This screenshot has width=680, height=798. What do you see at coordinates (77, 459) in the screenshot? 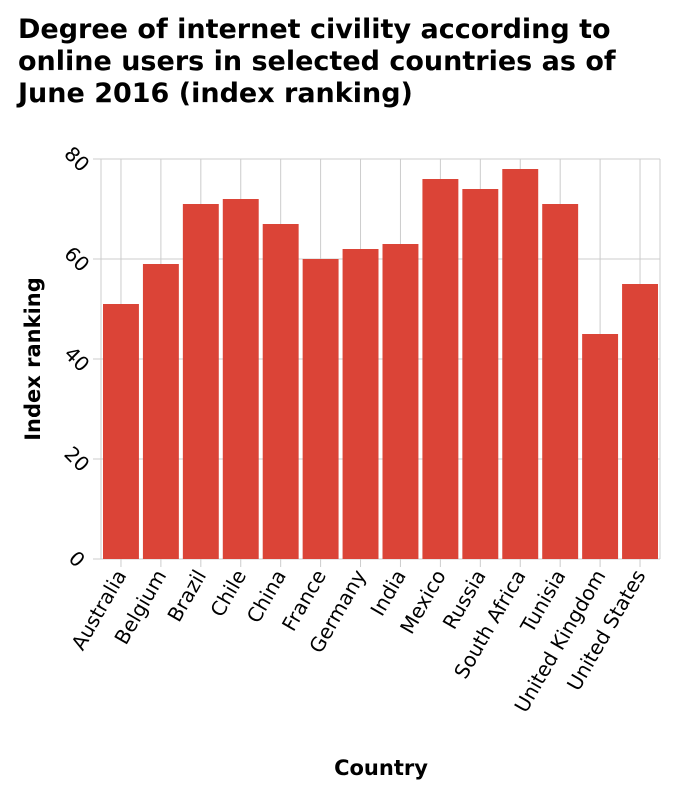
I see `y-tick-label: 20` at bounding box center [77, 459].